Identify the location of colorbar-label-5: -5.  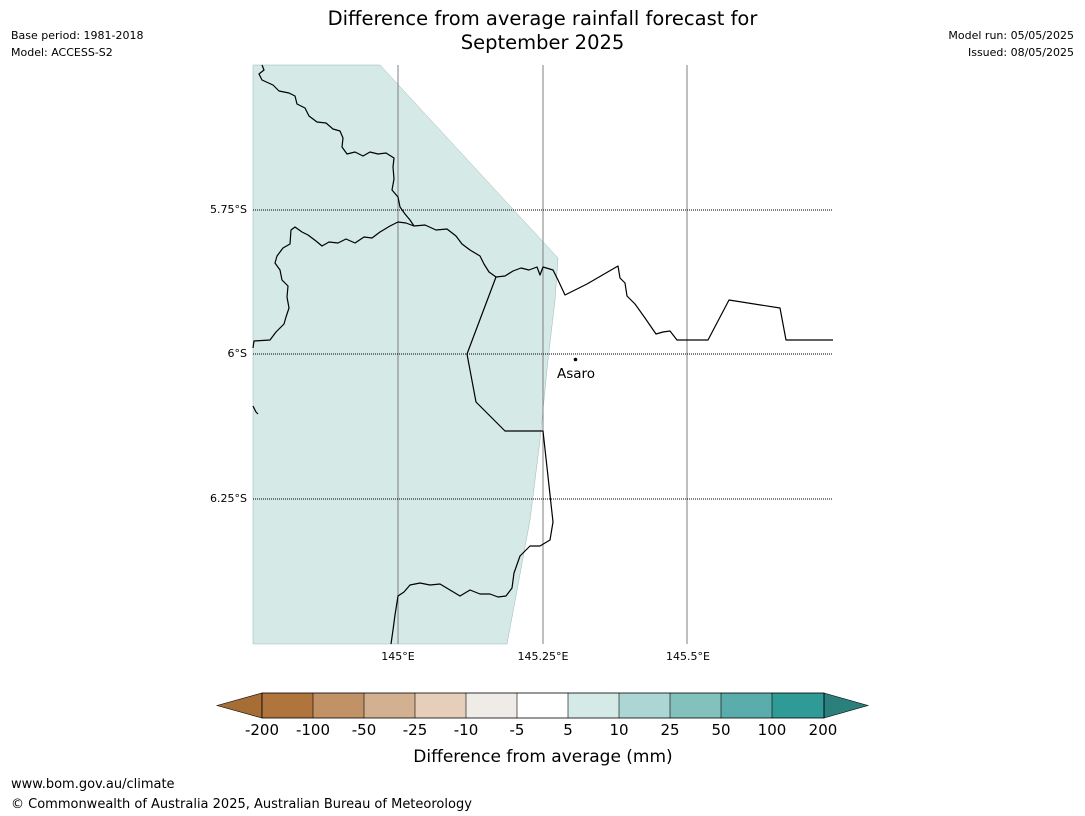
(517, 730).